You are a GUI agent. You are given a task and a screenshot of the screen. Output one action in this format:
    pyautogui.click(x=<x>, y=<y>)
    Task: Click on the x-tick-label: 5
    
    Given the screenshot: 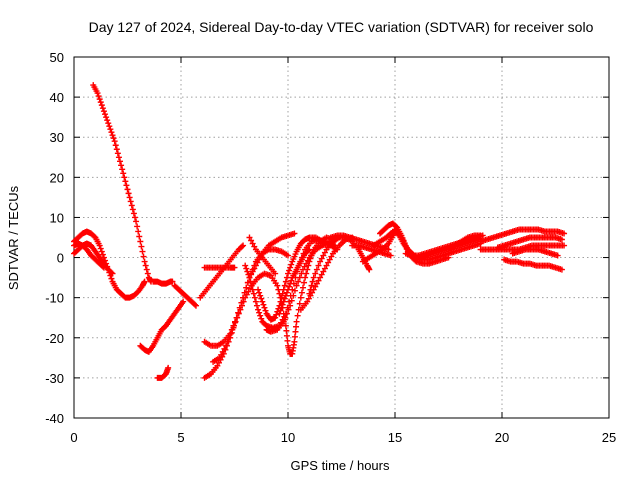 What is the action you would take?
    pyautogui.click(x=180, y=437)
    